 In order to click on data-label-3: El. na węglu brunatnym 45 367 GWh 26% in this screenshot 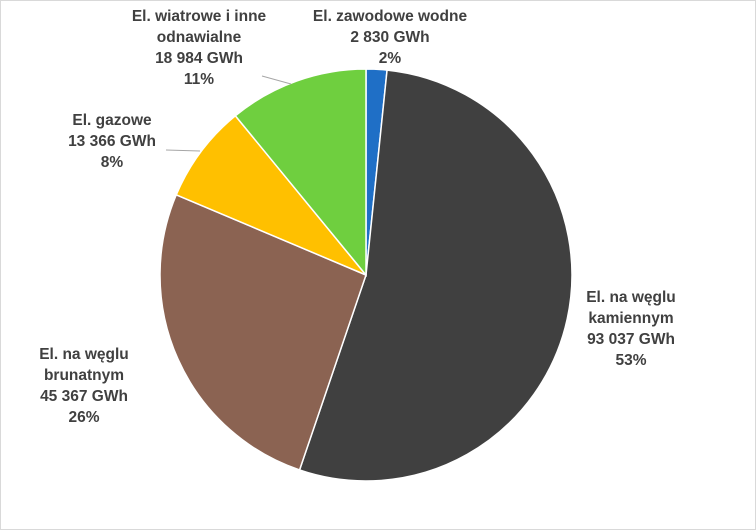, I will do `click(84, 386)`.